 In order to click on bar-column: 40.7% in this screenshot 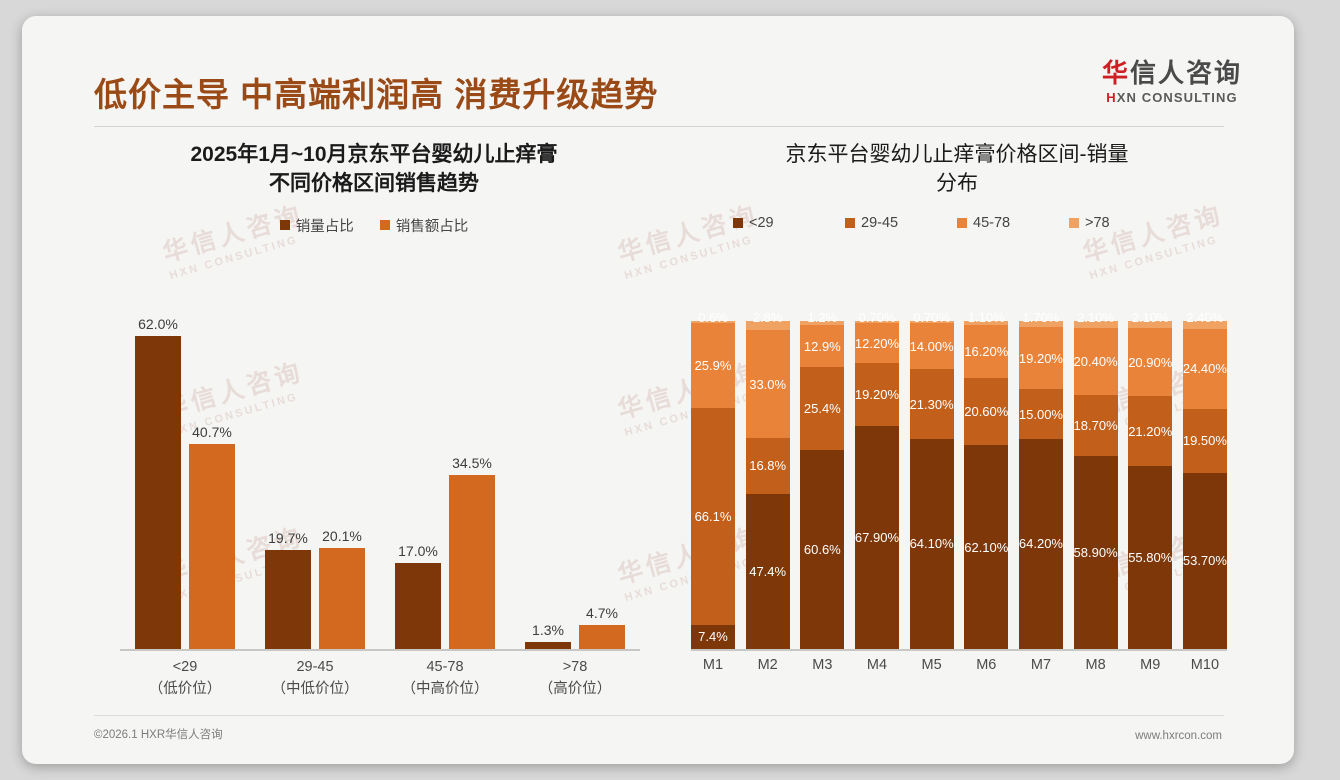, I will do `click(212, 482)`.